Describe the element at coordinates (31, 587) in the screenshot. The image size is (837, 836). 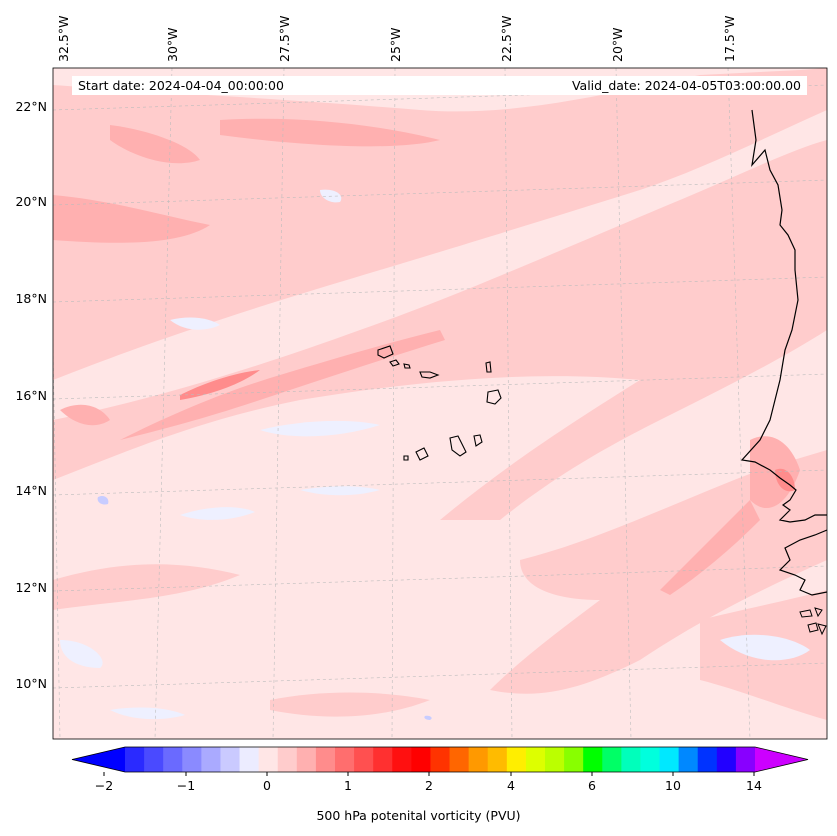
I see `lat-label: 12°N` at that location.